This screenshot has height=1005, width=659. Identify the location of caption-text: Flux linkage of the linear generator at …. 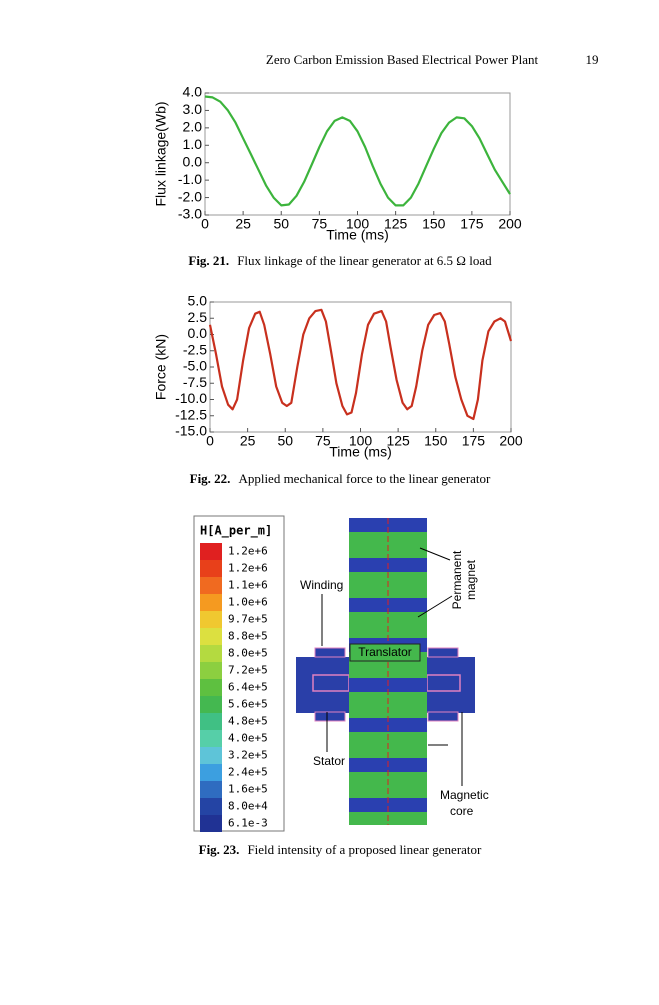
(364, 260).